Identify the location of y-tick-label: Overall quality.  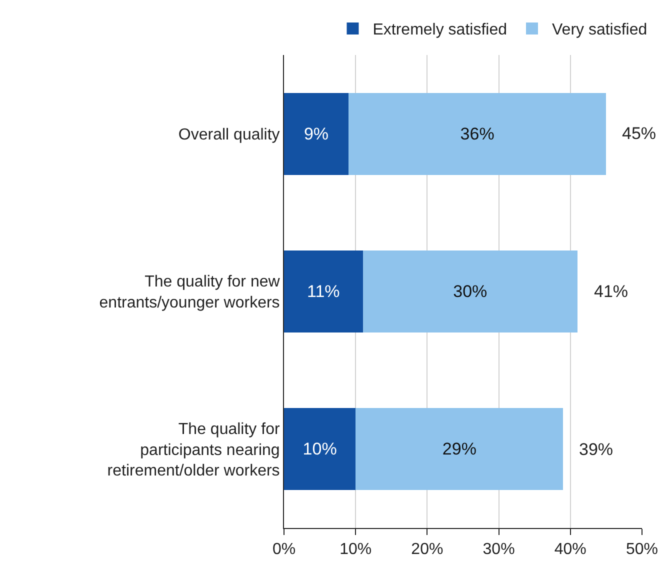
(229, 135).